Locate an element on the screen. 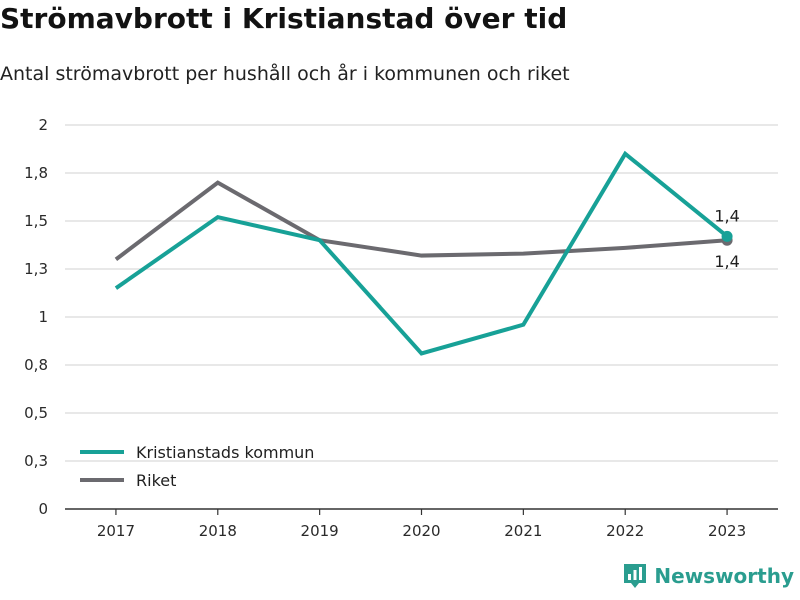 The width and height of the screenshot is (800, 600). y-tick-label: 0,5 is located at coordinates (36, 413).